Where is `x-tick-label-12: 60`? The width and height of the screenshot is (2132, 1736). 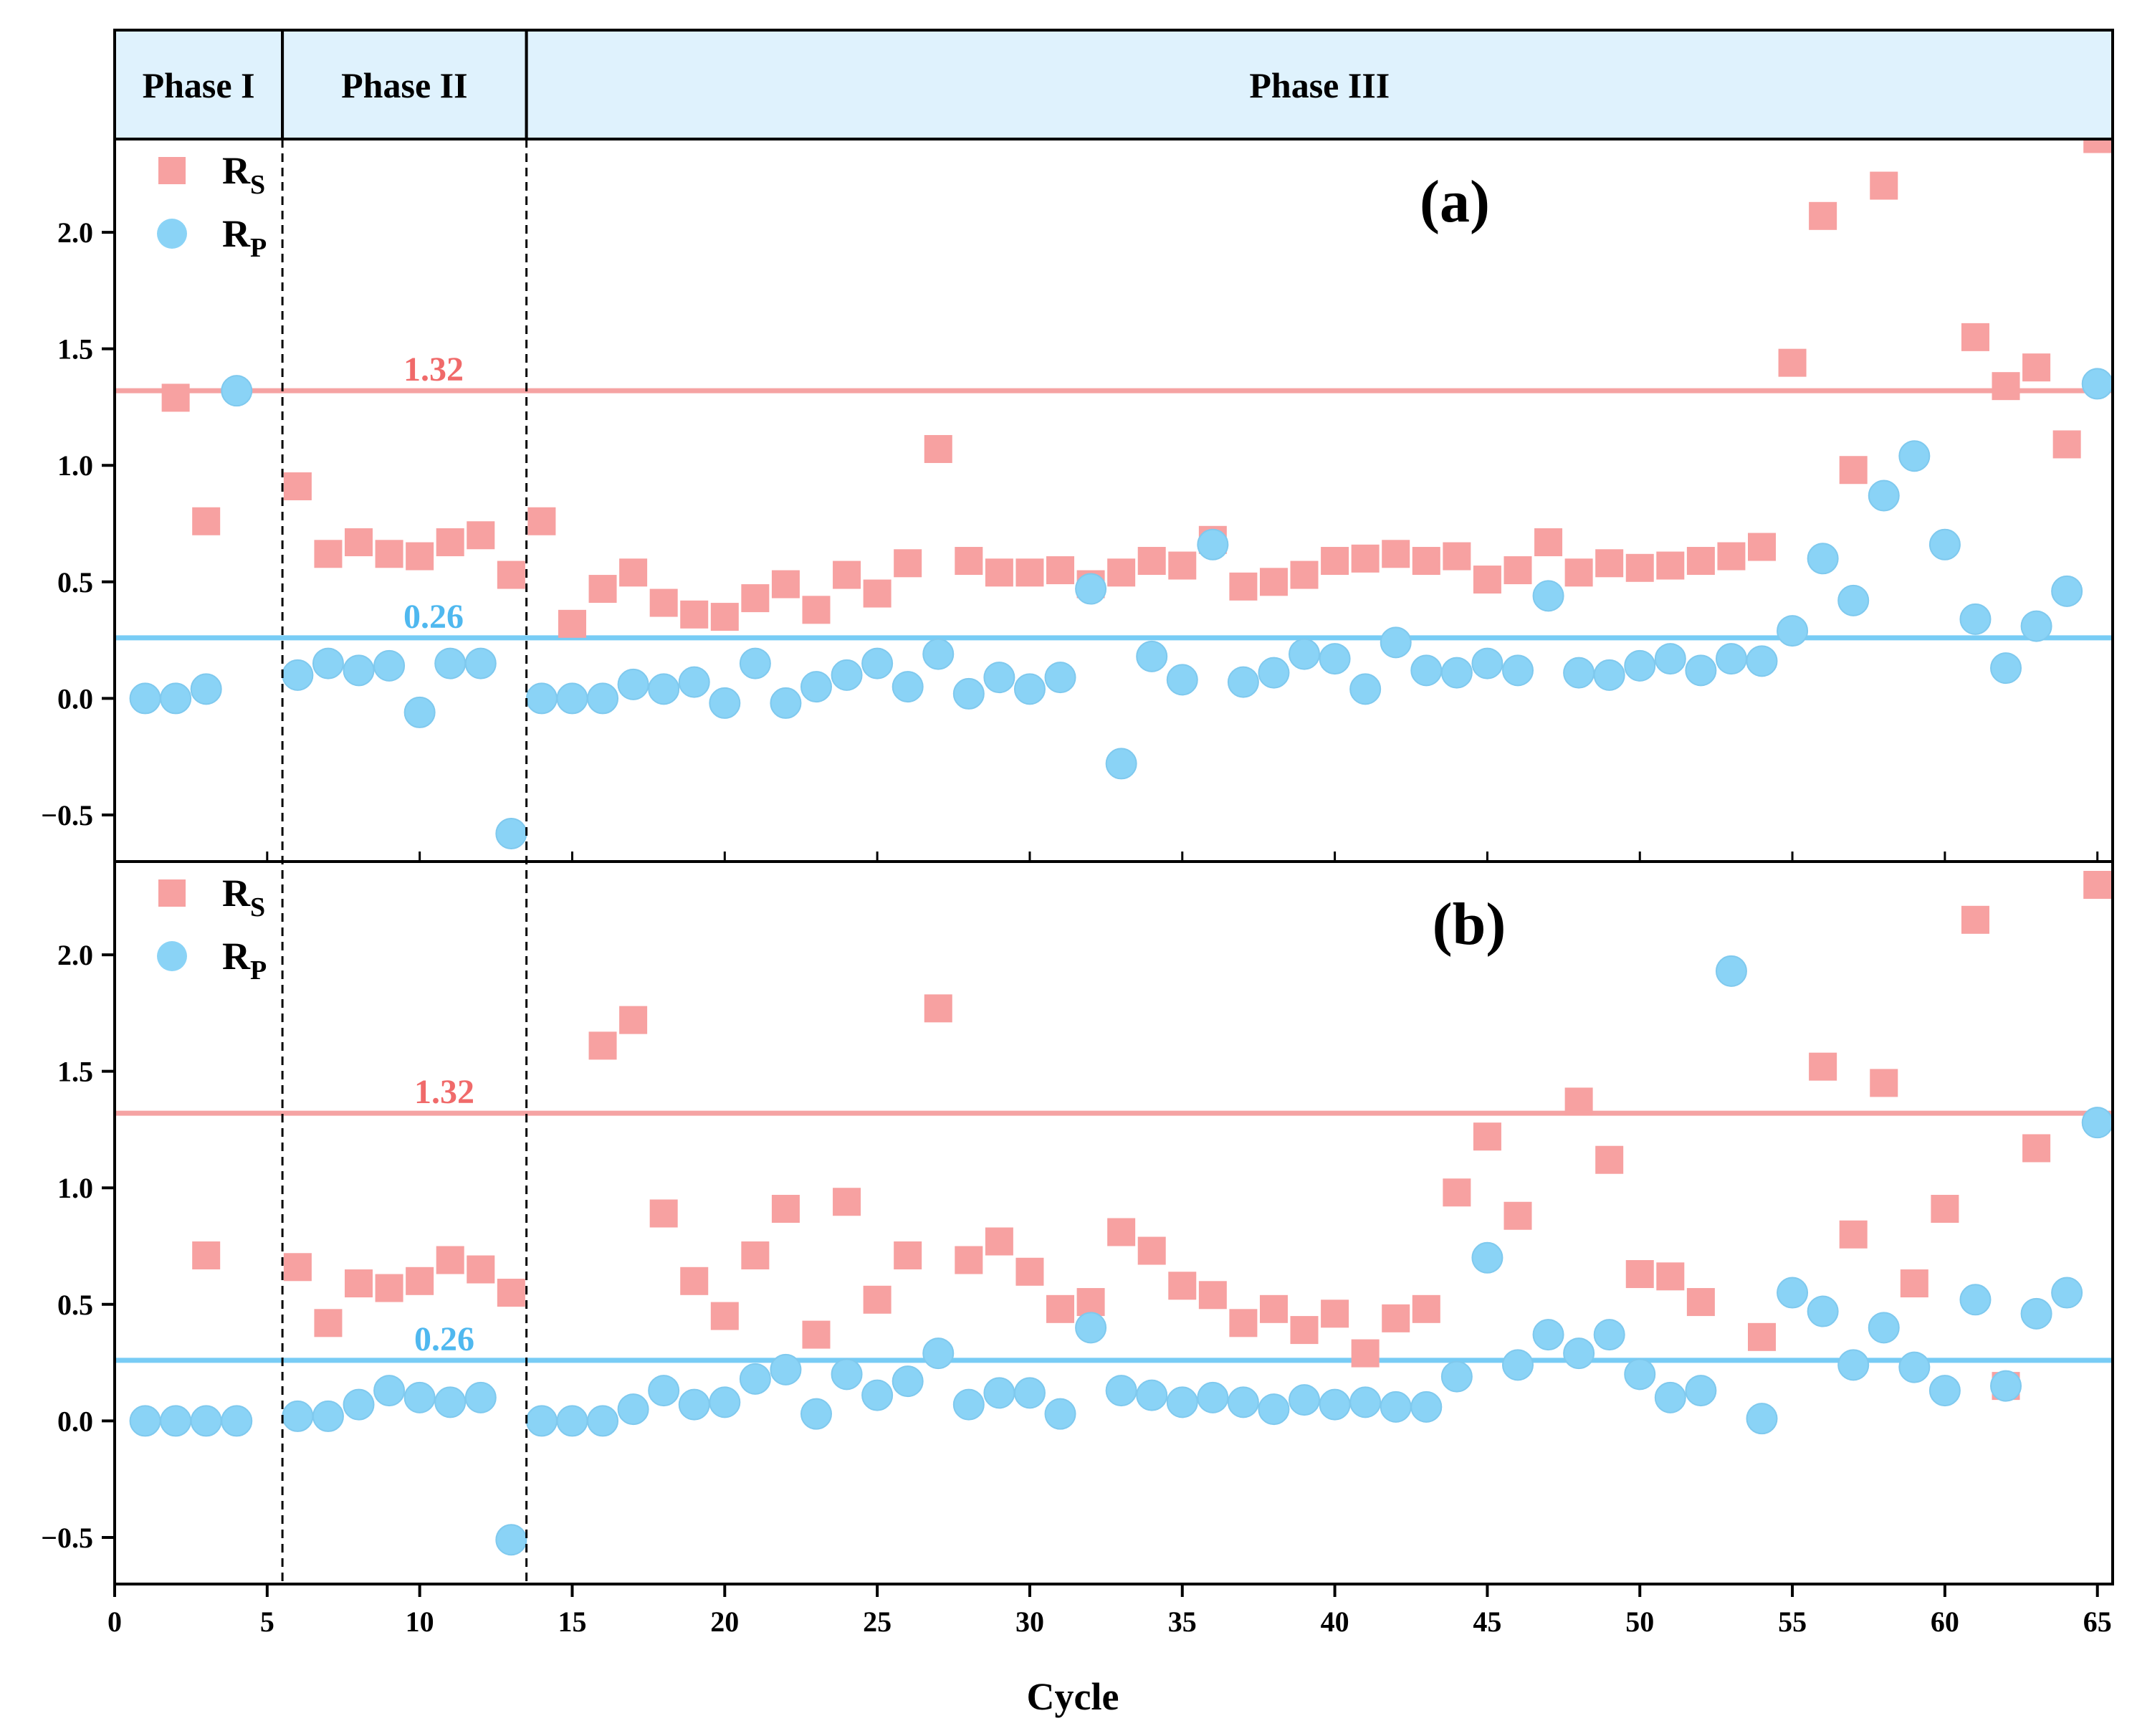 x-tick-label-12: 60 is located at coordinates (1945, 1622).